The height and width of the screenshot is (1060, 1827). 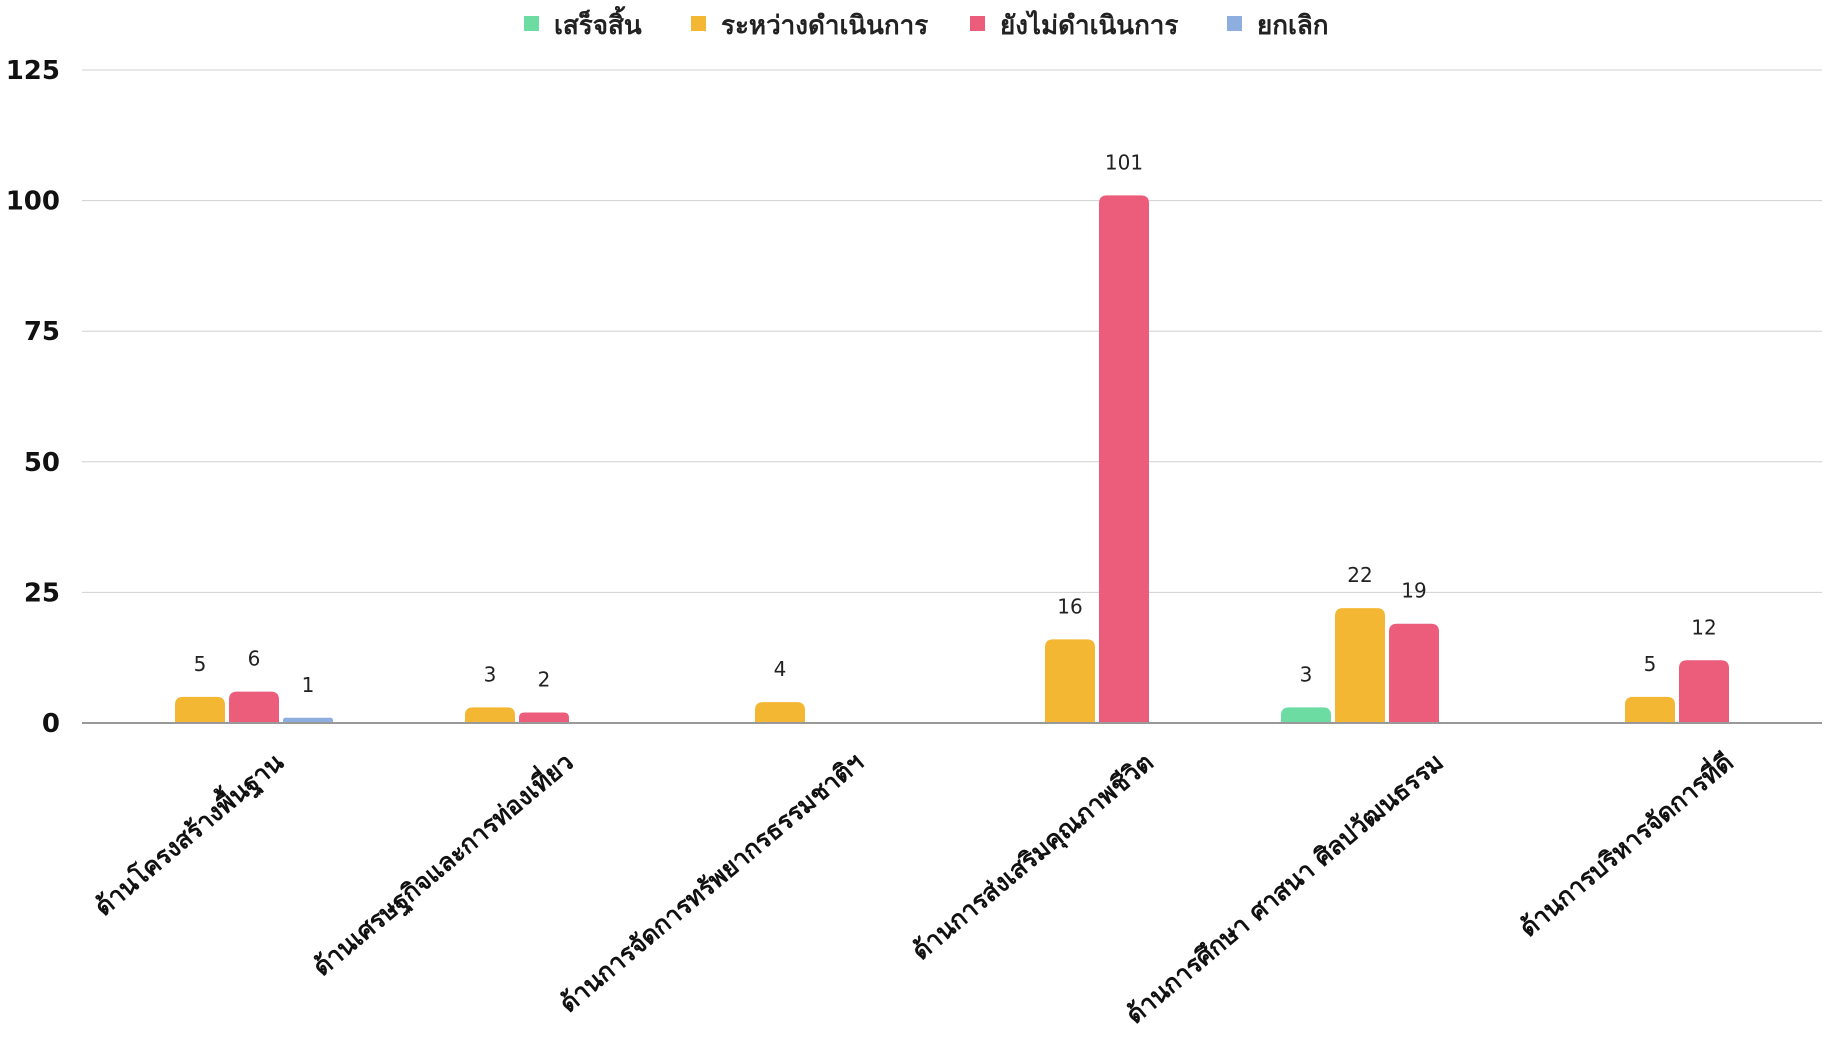 I want to click on legend-label: ระหว่างดำเนินการ, so click(x=824, y=26).